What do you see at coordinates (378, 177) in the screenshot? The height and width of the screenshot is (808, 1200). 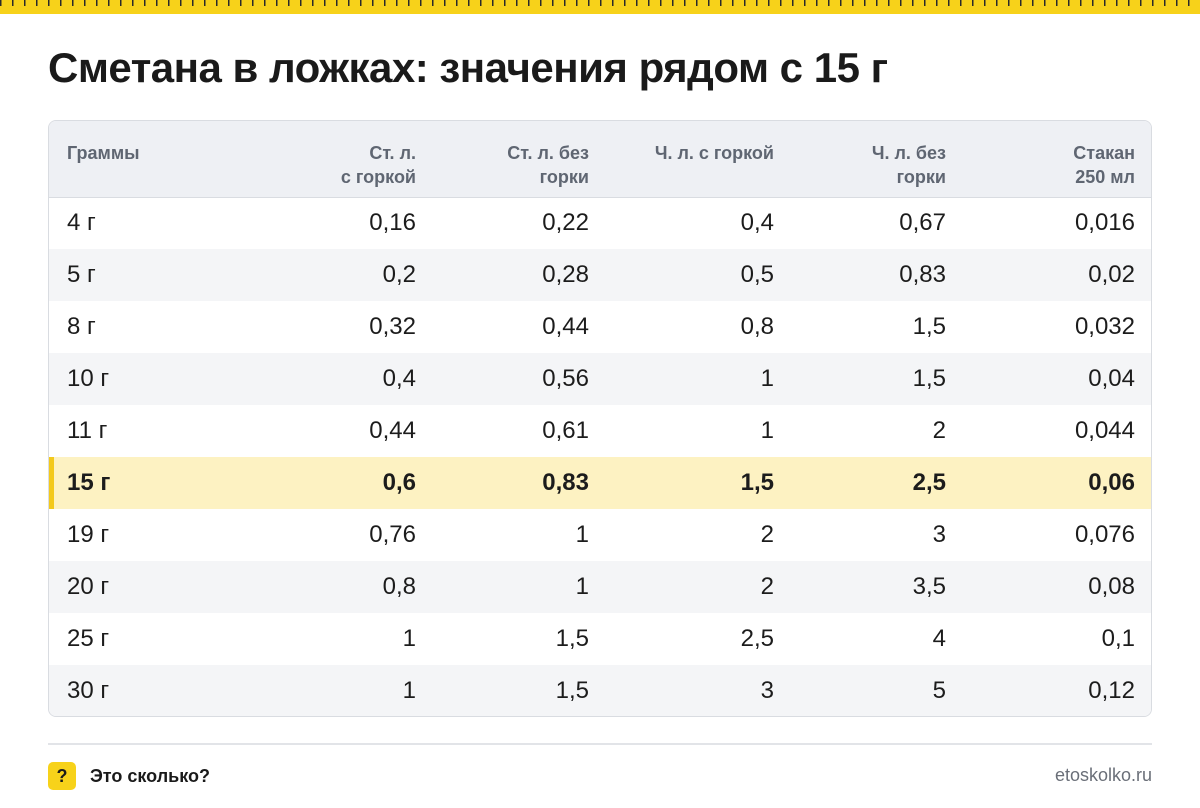 I see `column-header-line: с горкой` at bounding box center [378, 177].